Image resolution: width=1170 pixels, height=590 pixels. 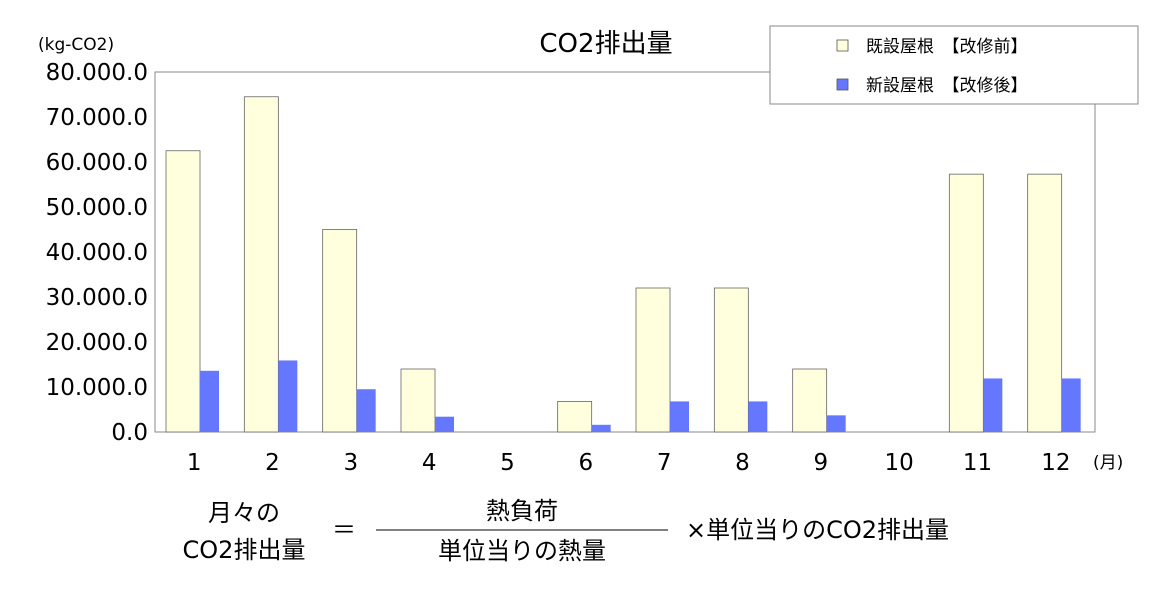 What do you see at coordinates (97, 73) in the screenshot?
I see `y-tick-label: 80.000.0` at bounding box center [97, 73].